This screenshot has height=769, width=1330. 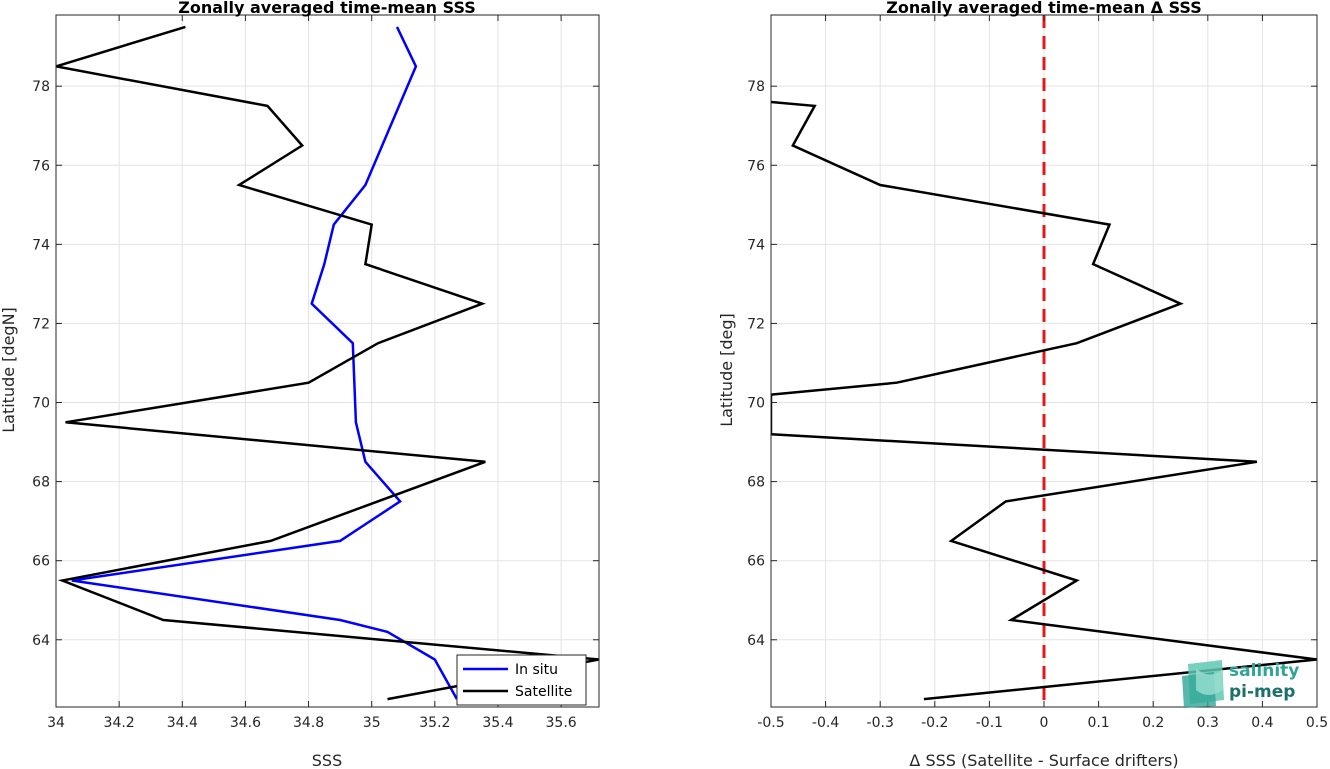 I want to click on chart-title: Zonally averaged time-mean SSS, so click(x=327, y=8).